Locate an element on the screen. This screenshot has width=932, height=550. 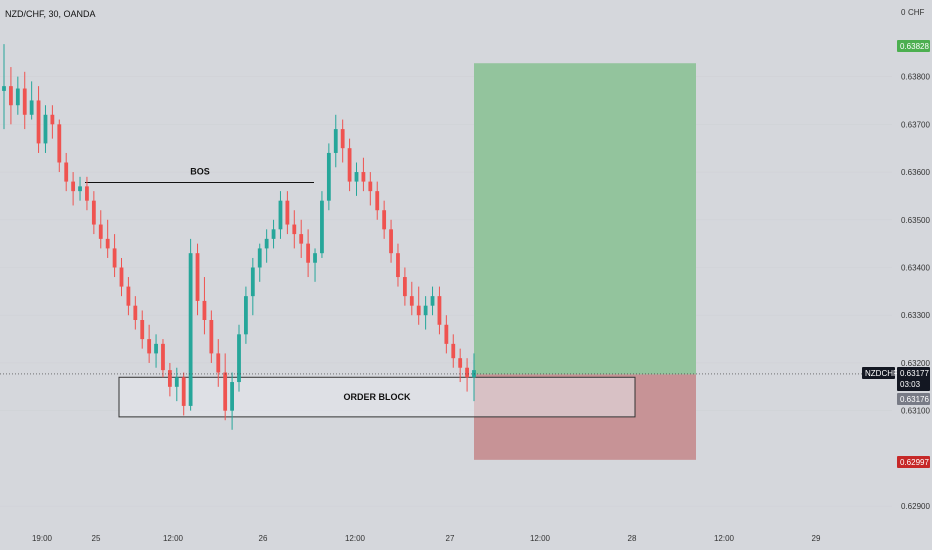
time-axis: 19:00 25 12:00 26 12:00 27 12:00 28 12:00 29 is located at coordinates (426, 538).